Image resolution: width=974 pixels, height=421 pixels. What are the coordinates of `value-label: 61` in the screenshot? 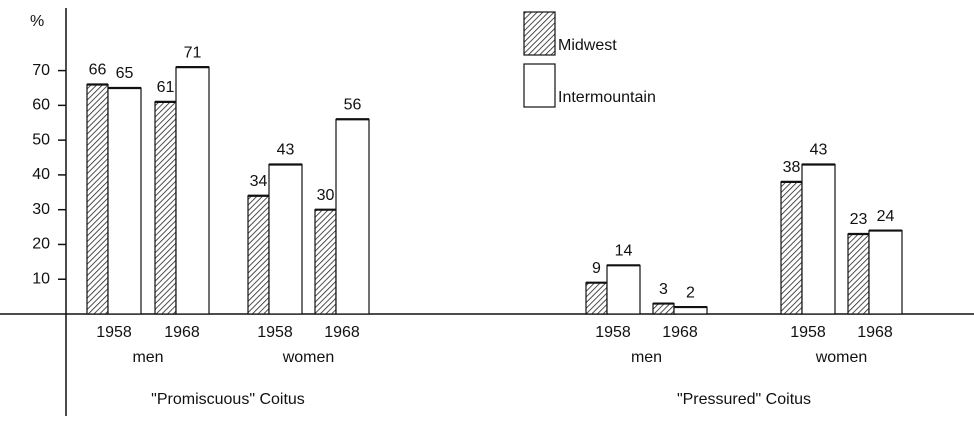 It's located at (166, 87).